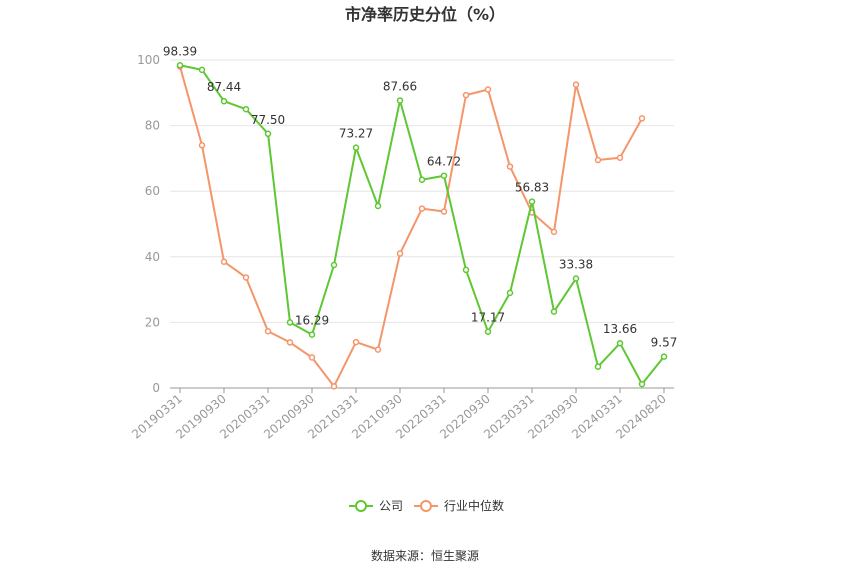 The height and width of the screenshot is (579, 850). What do you see at coordinates (152, 257) in the screenshot?
I see `y-tick-label: 40` at bounding box center [152, 257].